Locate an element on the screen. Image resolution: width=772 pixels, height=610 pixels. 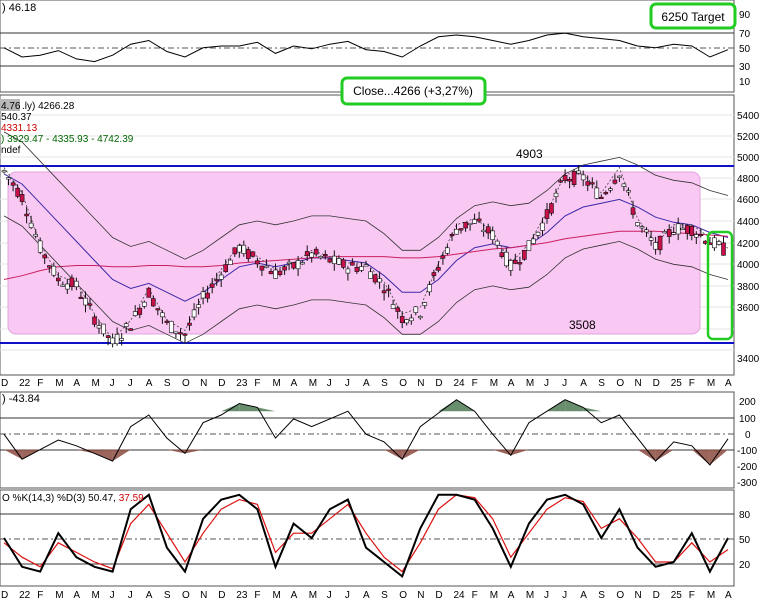
rsi-series-line is located at coordinates (366, 47).